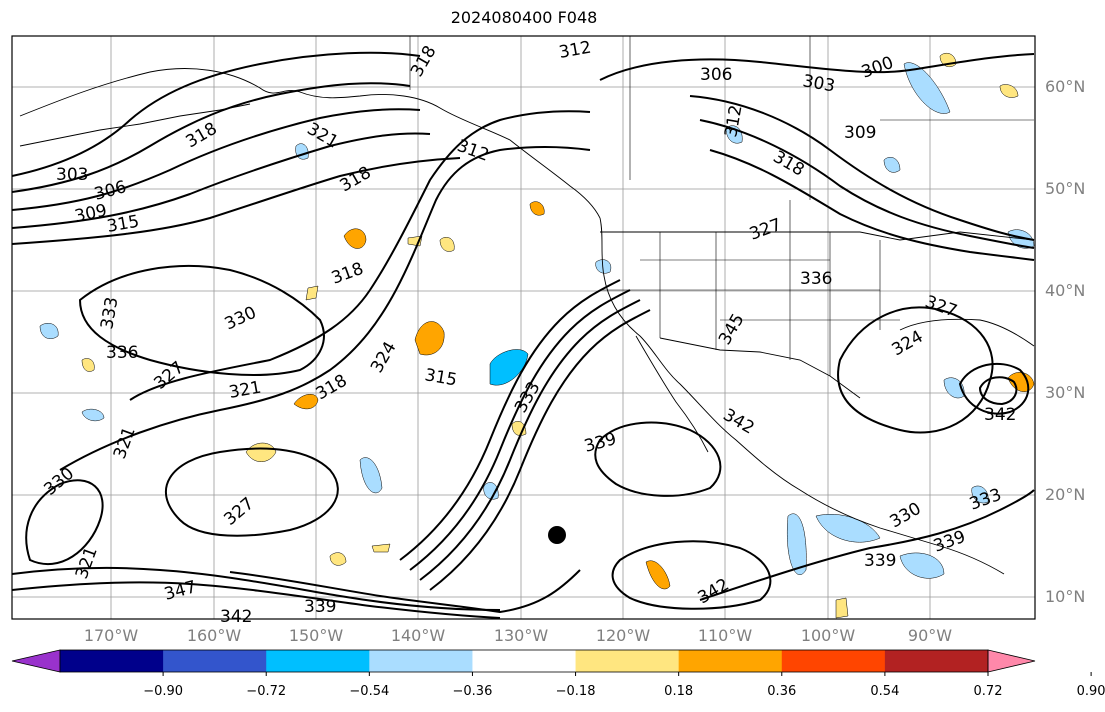 The width and height of the screenshot is (1105, 712). Describe the element at coordinates (1065, 188) in the screenshot. I see `latitude-label: 50°N` at that location.